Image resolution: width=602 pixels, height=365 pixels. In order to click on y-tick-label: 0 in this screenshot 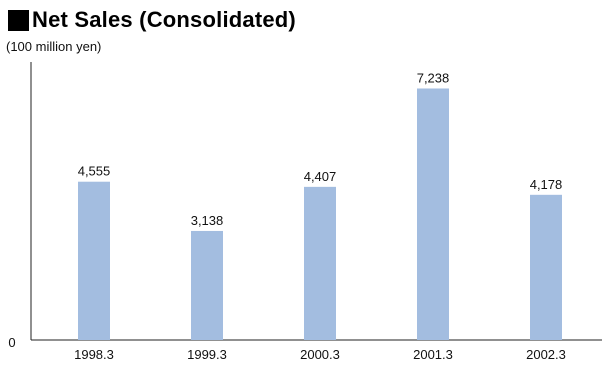, I will do `click(11, 342)`.